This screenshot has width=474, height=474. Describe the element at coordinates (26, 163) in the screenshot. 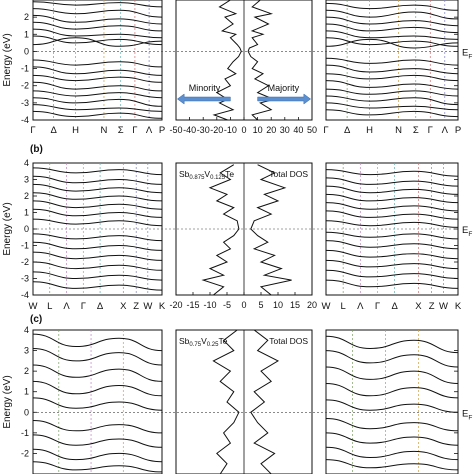

I see `y-tick-label: 4` at that location.